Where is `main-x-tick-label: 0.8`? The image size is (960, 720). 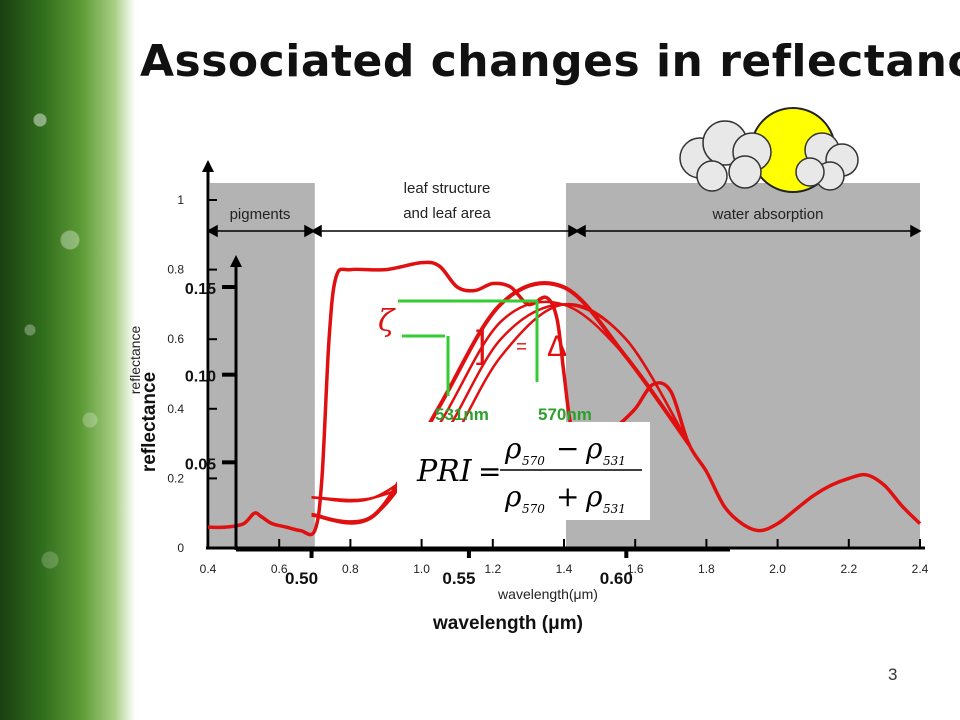 main-x-tick-label: 0.8 is located at coordinates (350, 569).